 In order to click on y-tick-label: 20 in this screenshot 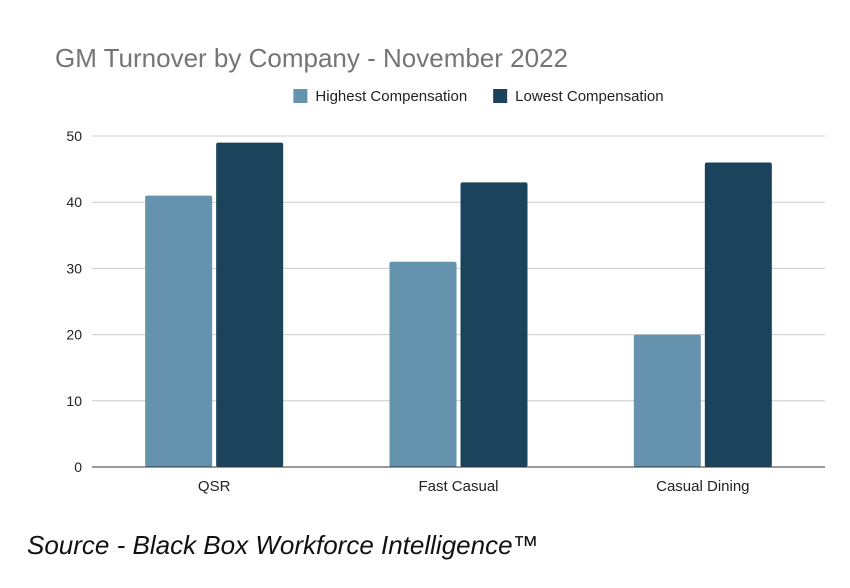, I will do `click(74, 335)`.